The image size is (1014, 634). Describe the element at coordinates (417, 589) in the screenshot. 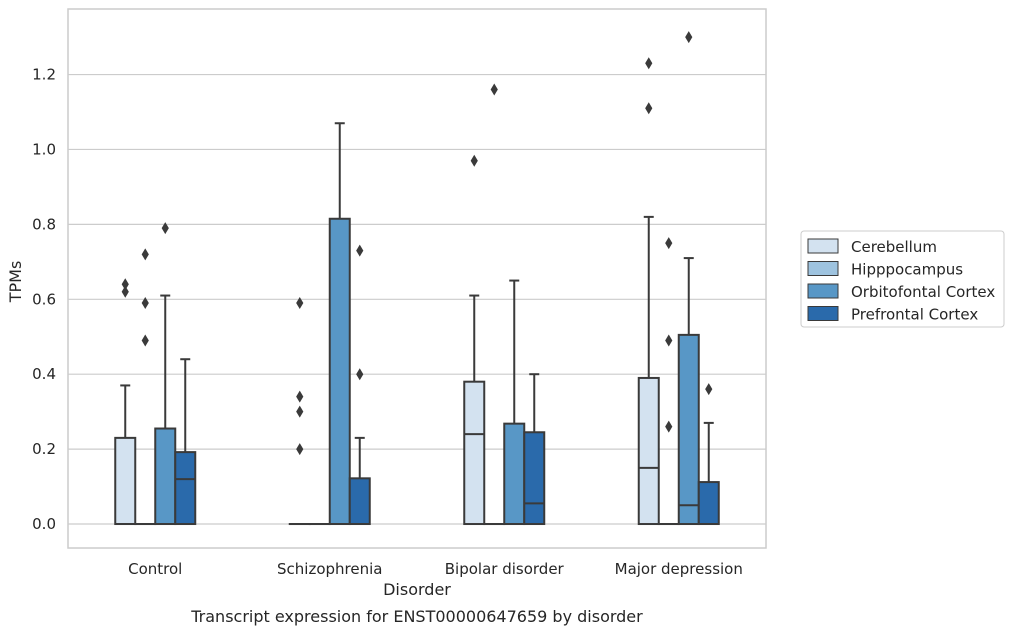

I see `x-axis-label: Disorder` at that location.